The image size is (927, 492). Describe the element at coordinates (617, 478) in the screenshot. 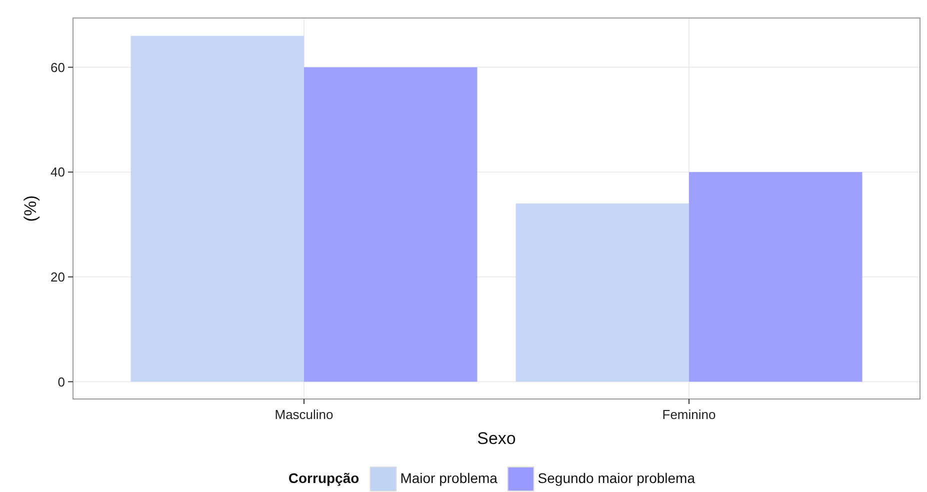

I see `legend-label: Segundo maior problema` at that location.